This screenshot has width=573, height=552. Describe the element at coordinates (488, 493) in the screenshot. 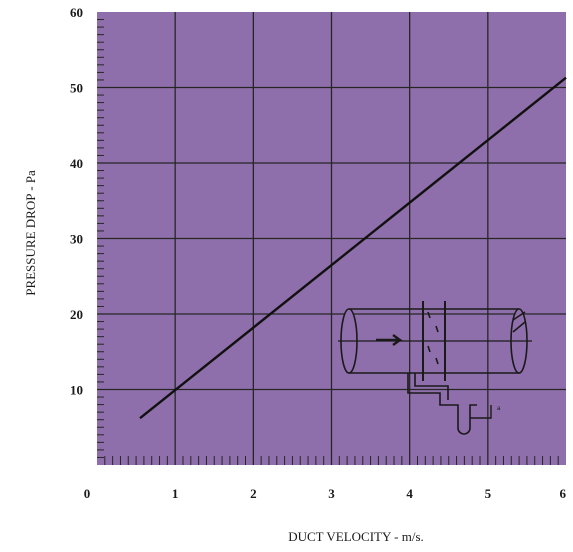

I see `x-tick-label: 5` at that location.